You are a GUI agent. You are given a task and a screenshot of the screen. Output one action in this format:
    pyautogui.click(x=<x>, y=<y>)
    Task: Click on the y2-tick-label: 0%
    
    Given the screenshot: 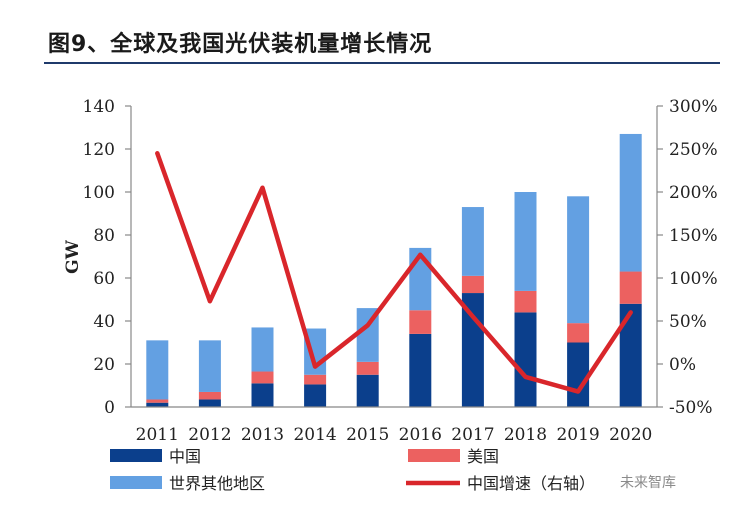 What is the action you would take?
    pyautogui.click(x=682, y=365)
    